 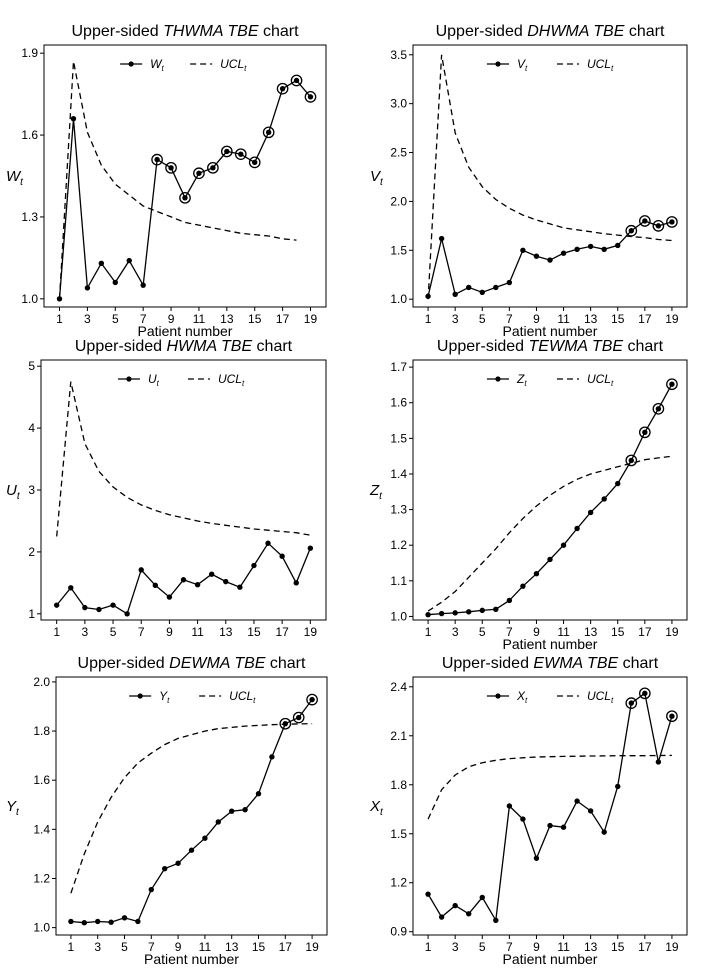 What do you see at coordinates (199, 319) in the screenshot?
I see `x-tick-label: 11` at bounding box center [199, 319].